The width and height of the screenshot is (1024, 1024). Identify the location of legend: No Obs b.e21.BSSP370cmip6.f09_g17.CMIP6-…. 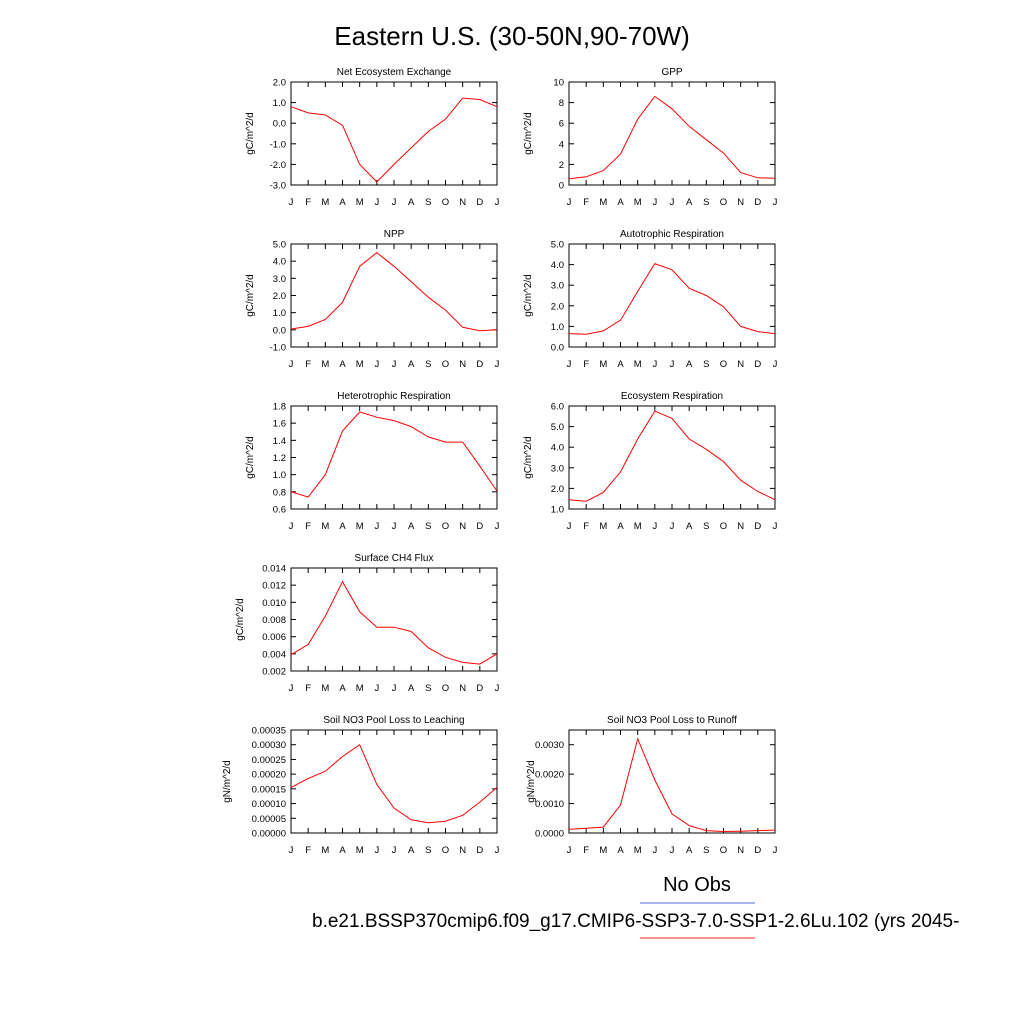
(635, 906).